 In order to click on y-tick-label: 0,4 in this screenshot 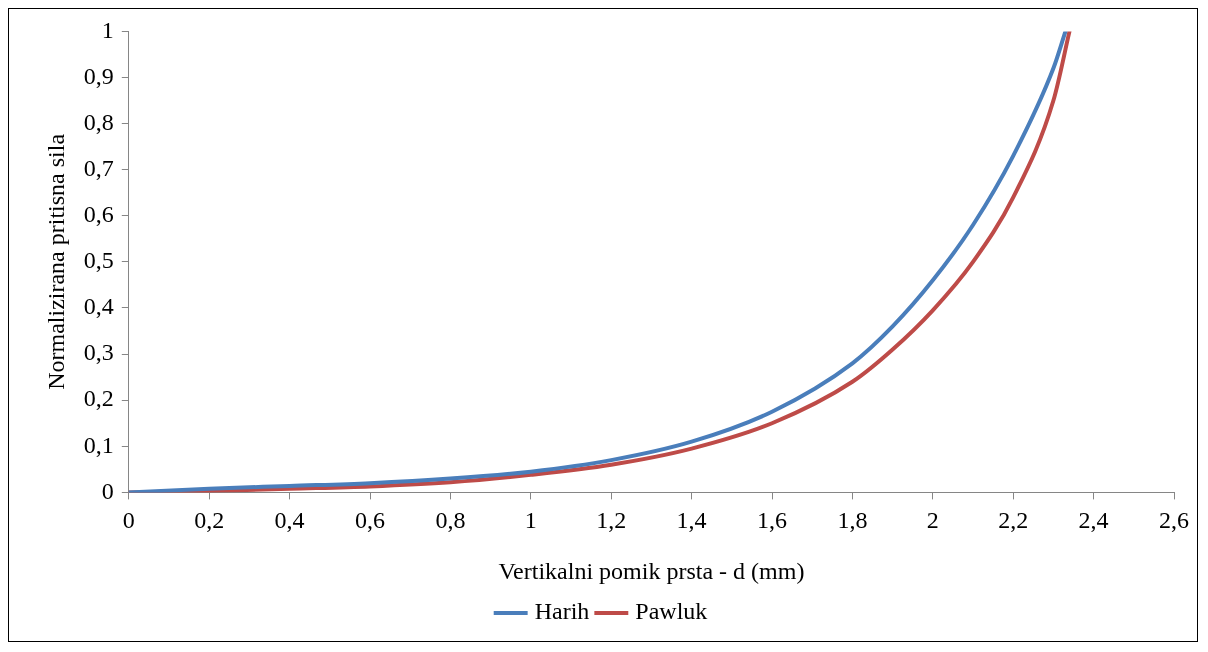, I will do `click(98, 306)`.